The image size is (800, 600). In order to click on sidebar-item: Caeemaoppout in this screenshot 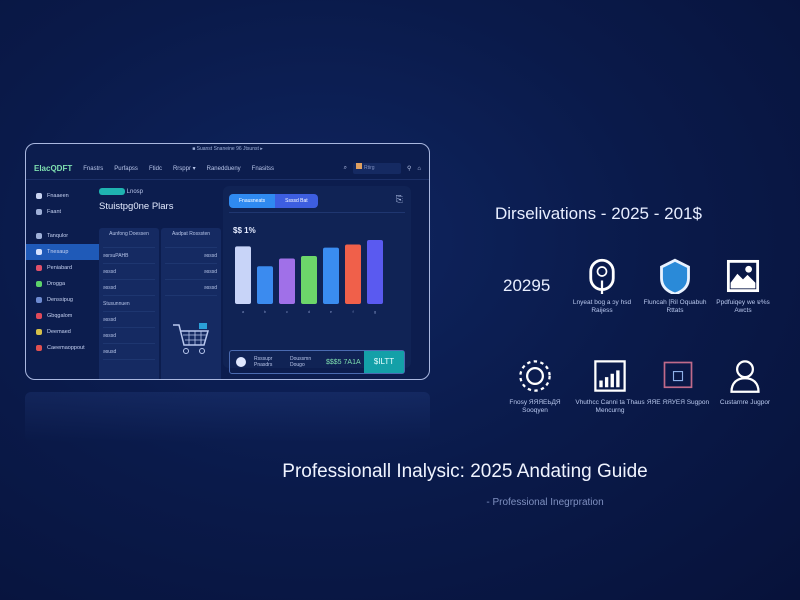, I will do `click(65, 348)`.